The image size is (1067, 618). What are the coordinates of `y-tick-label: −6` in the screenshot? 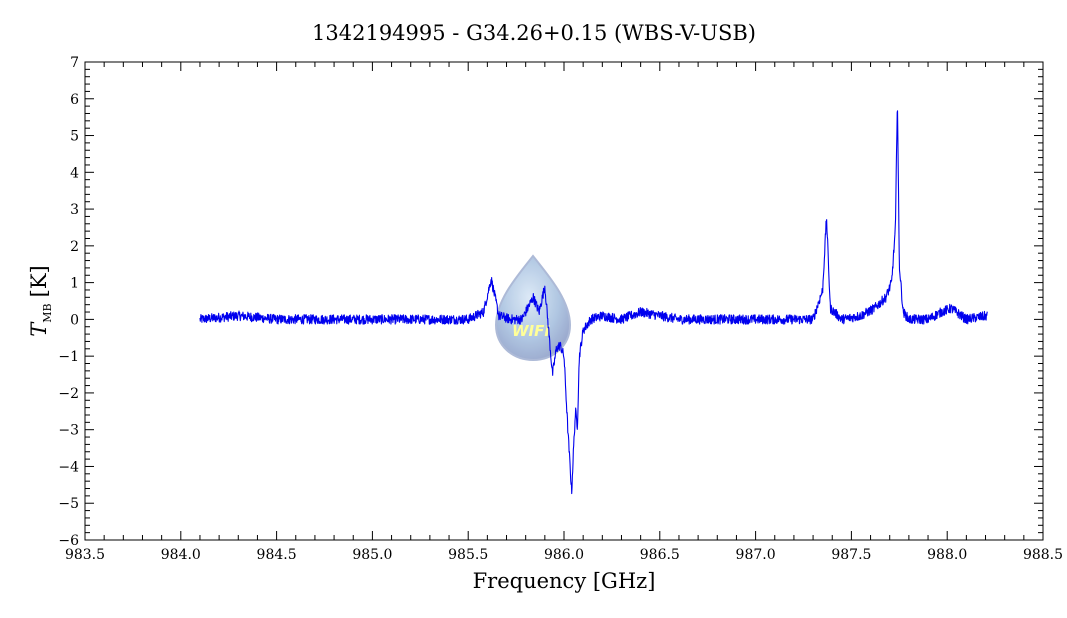 It's located at (68, 541).